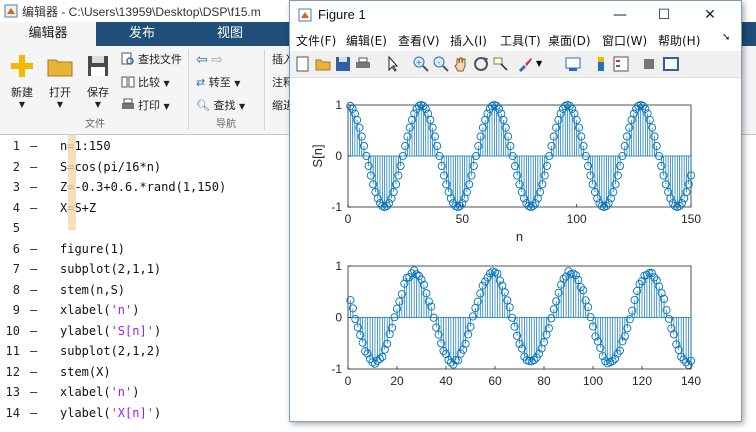 The image size is (756, 432). I want to click on save-button: 保存 ▼, so click(98, 82).